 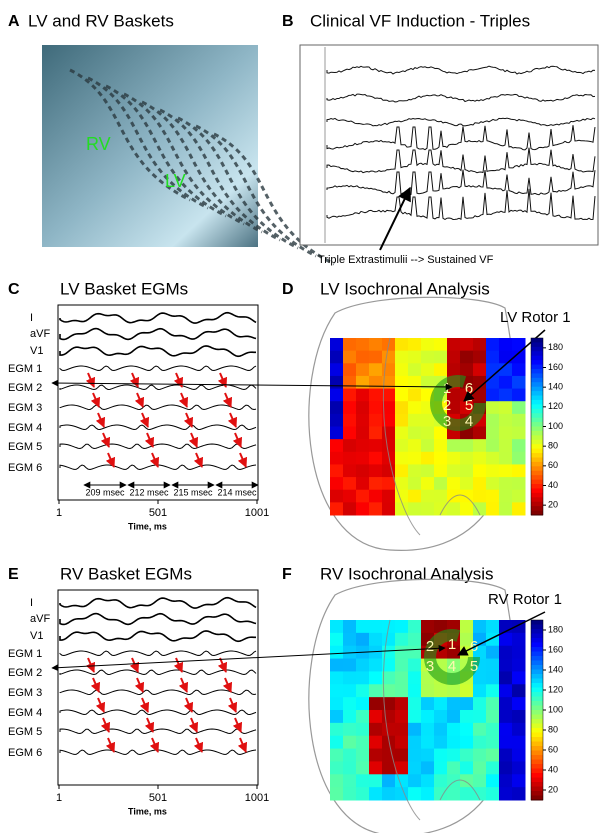 I want to click on panel-title: RV Basket EGMs, so click(x=126, y=573).